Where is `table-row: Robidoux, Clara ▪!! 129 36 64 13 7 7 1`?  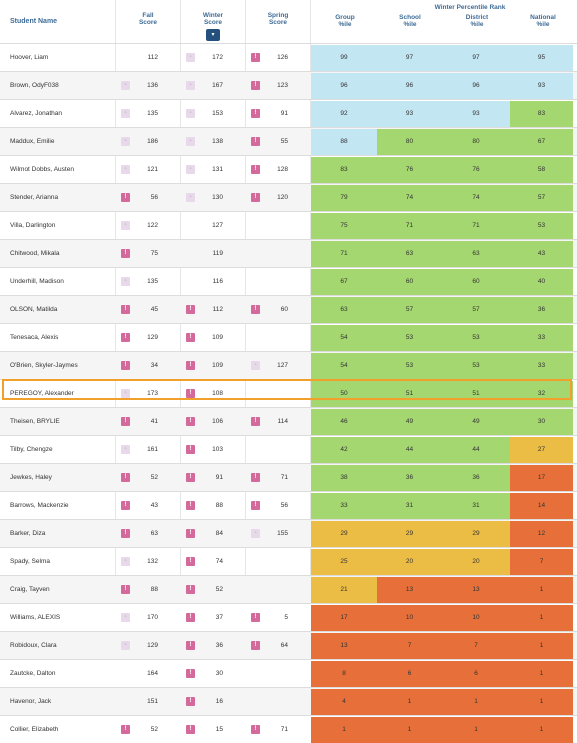
table-row: Robidoux, Clara ▪!! 129 36 64 13 7 7 1 is located at coordinates (288, 645).